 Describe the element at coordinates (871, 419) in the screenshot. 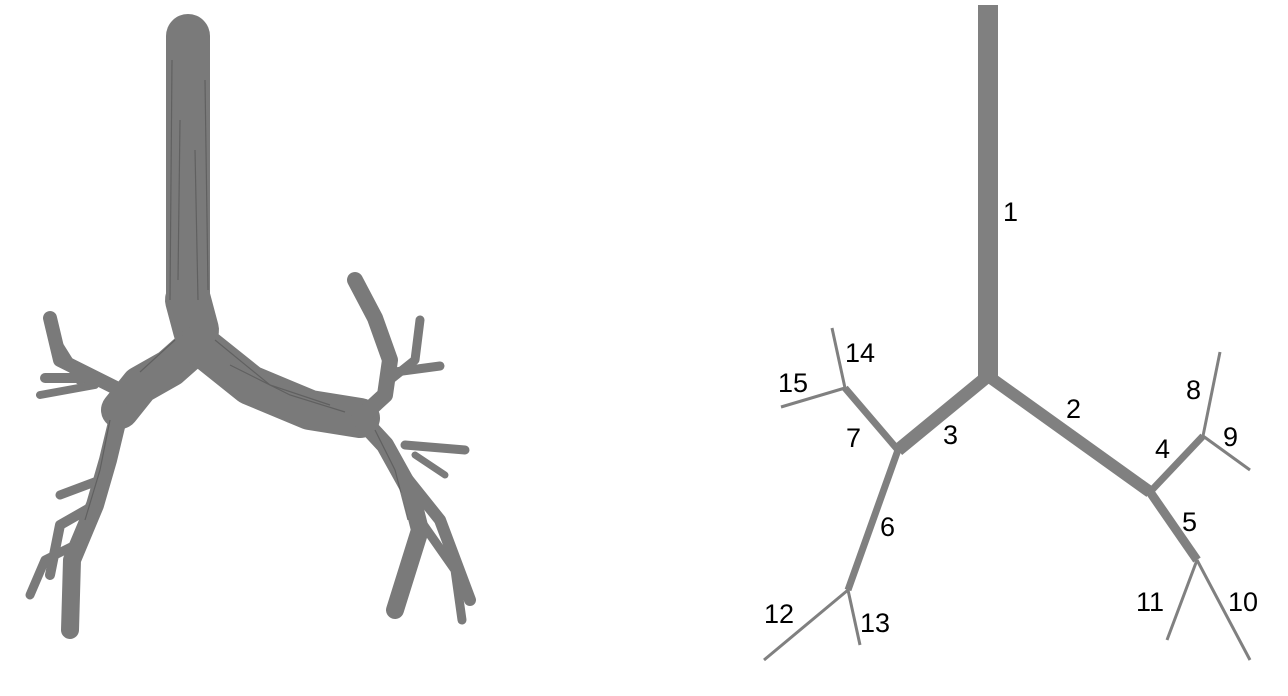

I see `segment-7-line` at that location.